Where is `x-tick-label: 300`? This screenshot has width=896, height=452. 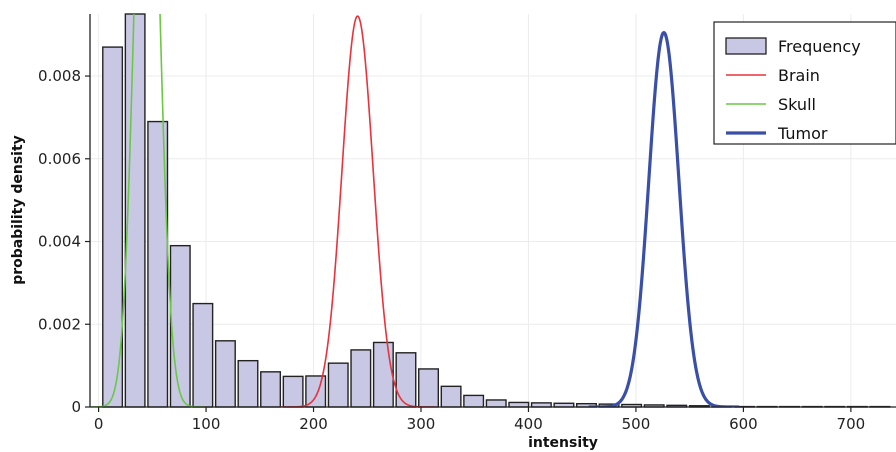
x-tick-label: 300 is located at coordinates (421, 424).